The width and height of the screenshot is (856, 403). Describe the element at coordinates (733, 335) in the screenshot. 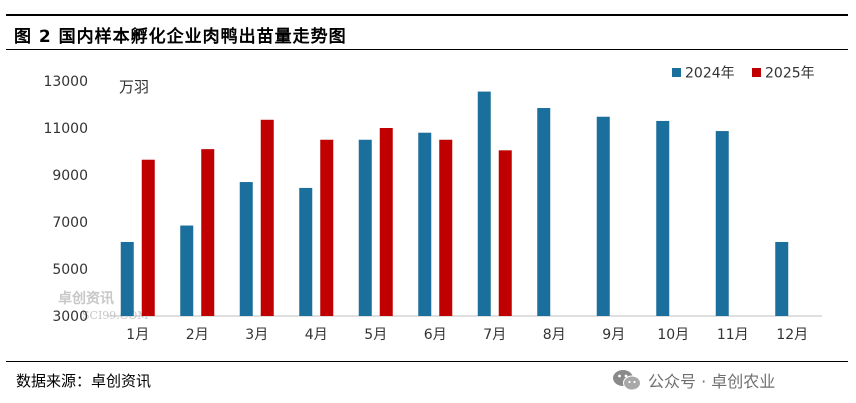

I see `x-tick-label: 11月` at that location.